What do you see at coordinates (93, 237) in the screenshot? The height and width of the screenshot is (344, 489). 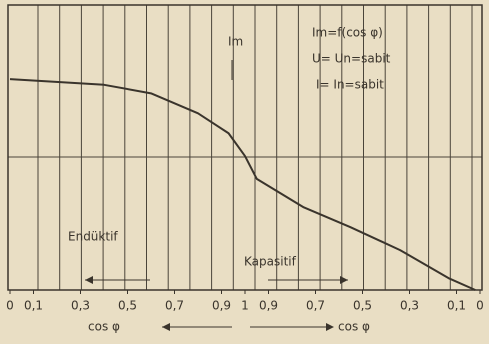 I see `region-label: Endüktif` at bounding box center [93, 237].